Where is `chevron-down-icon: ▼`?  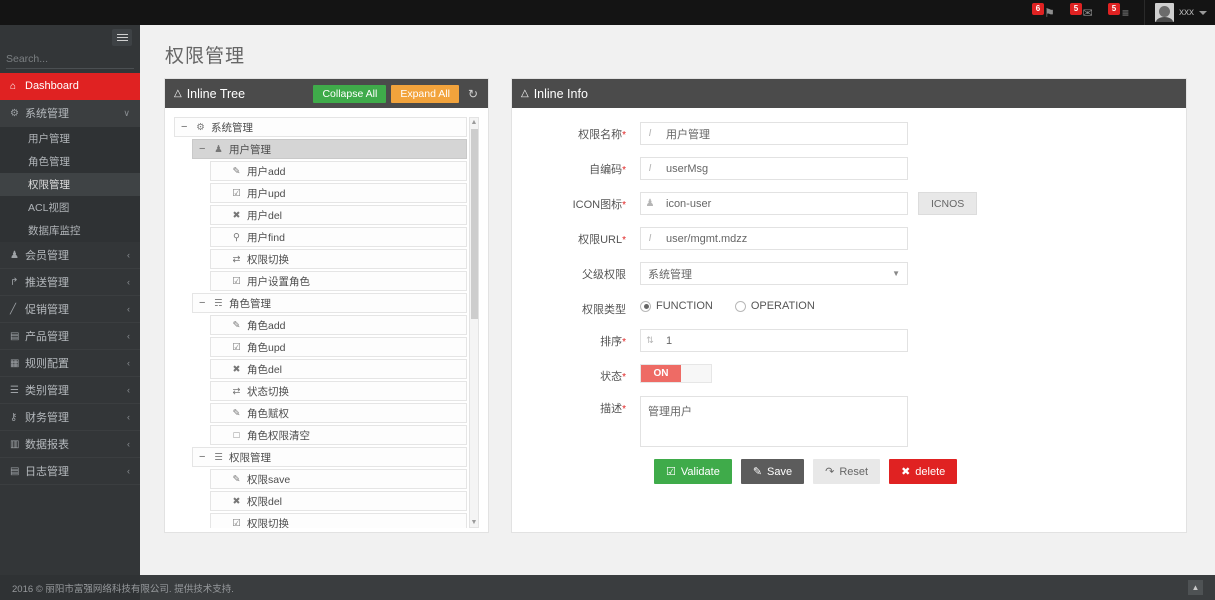 chevron-down-icon: ▼ is located at coordinates (896, 273).